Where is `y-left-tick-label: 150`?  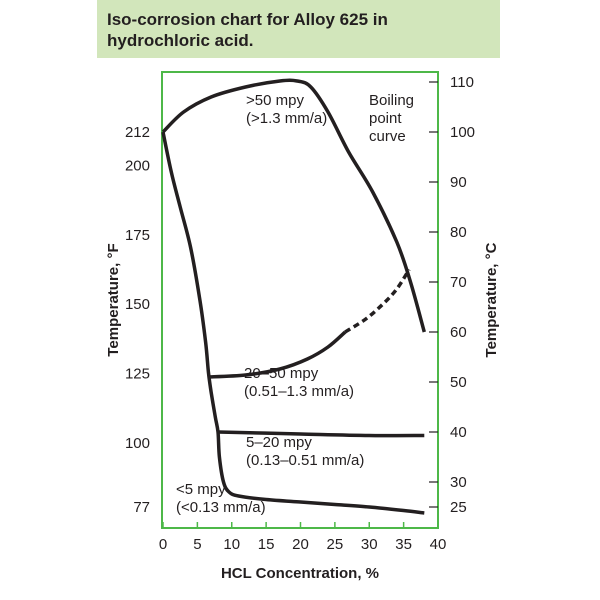 y-left-tick-label: 150 is located at coordinates (137, 304).